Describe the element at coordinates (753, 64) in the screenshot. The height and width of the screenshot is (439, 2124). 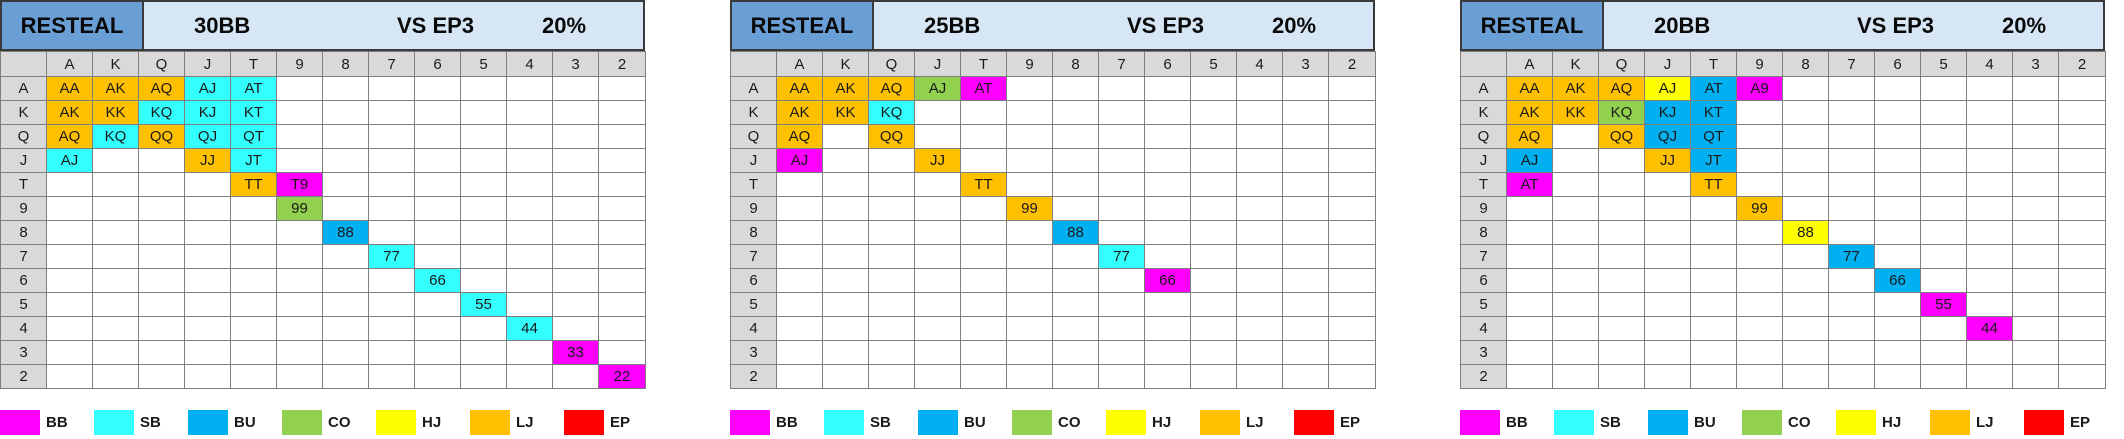
I see `grid-corner` at that location.